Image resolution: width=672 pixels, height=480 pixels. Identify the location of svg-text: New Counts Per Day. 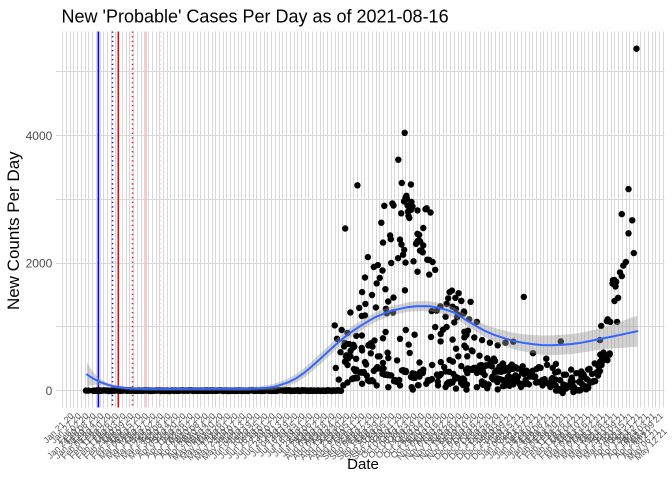
(13, 230).